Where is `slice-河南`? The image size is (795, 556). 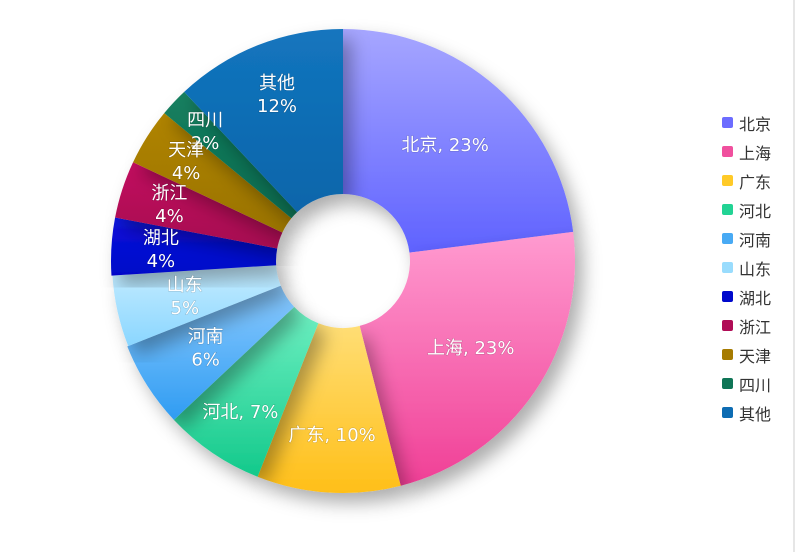 slice-河南 is located at coordinates (211, 352).